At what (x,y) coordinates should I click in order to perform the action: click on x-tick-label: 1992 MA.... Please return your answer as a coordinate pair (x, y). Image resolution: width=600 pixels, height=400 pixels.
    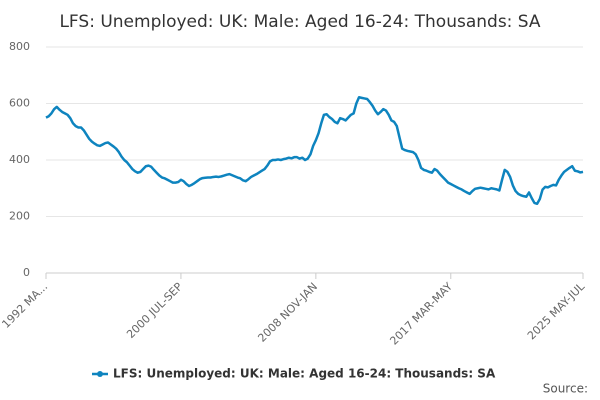
    Looking at the image, I should click on (25, 305).